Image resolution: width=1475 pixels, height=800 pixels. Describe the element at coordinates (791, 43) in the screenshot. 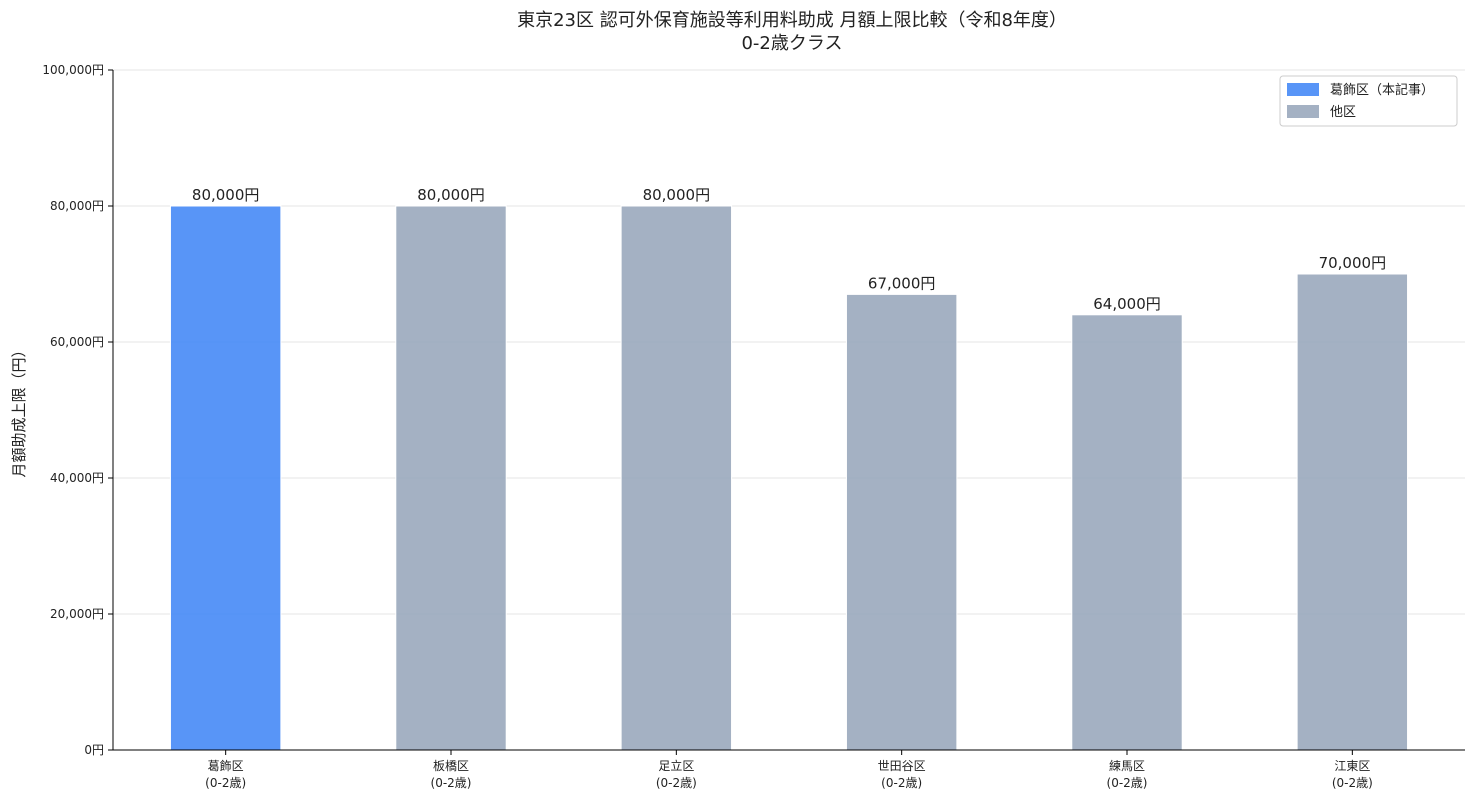

I see `chart-subtitle: 0-2歳クラス` at that location.